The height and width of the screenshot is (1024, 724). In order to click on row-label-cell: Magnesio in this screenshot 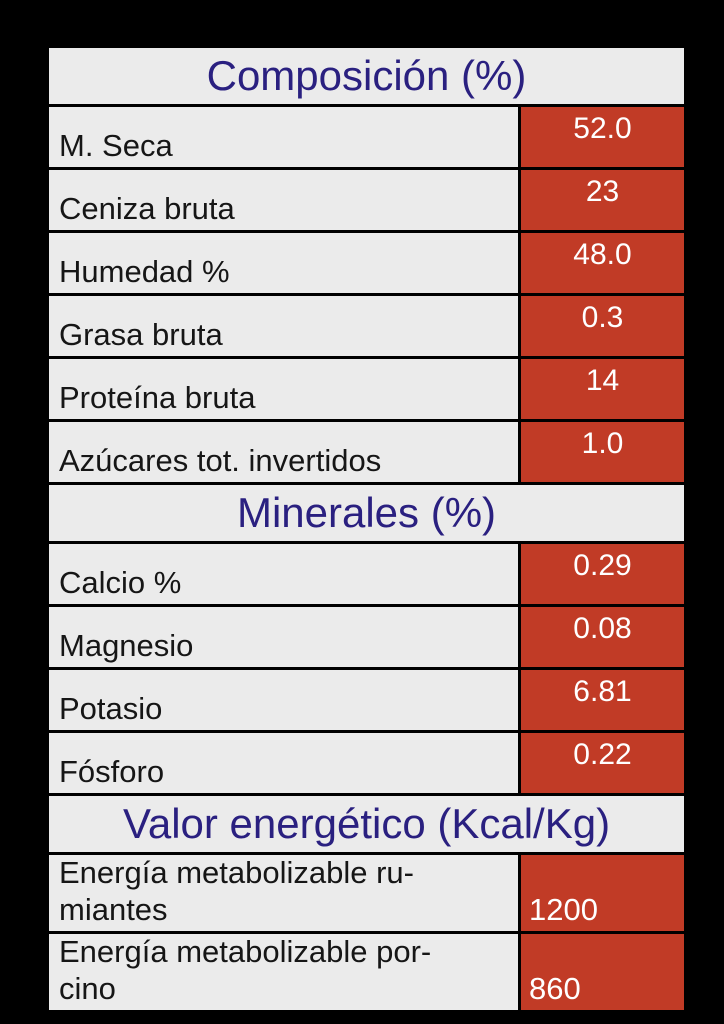, I will do `click(283, 637)`.